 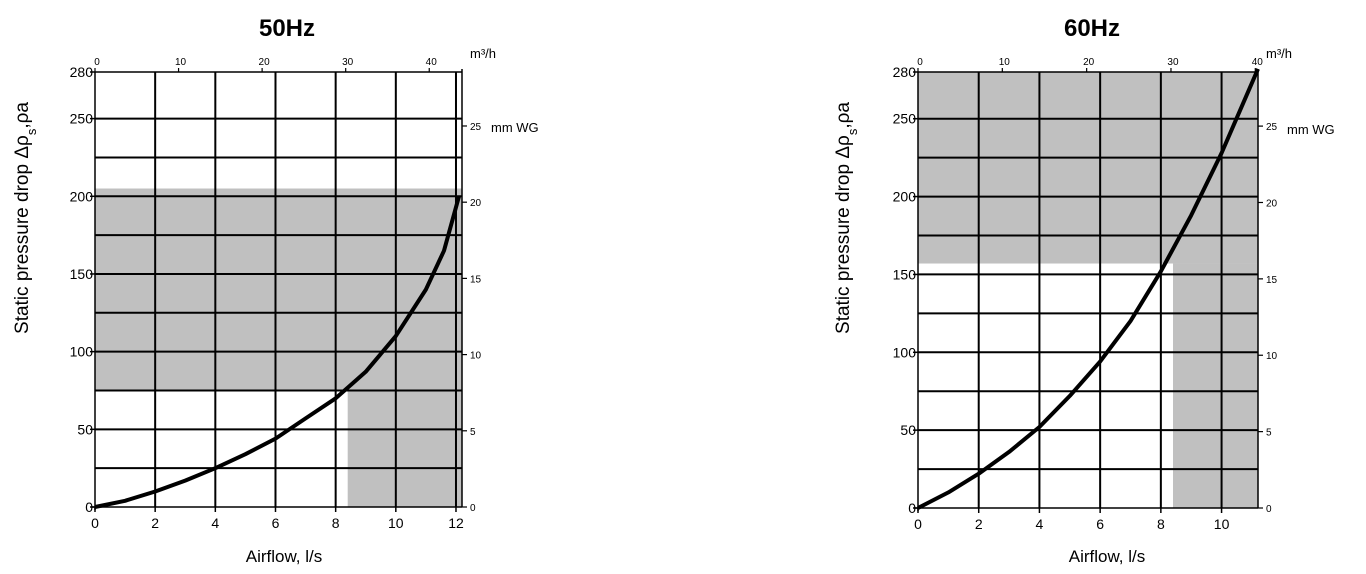 I want to click on x-tick-label: 12, so click(x=456, y=523).